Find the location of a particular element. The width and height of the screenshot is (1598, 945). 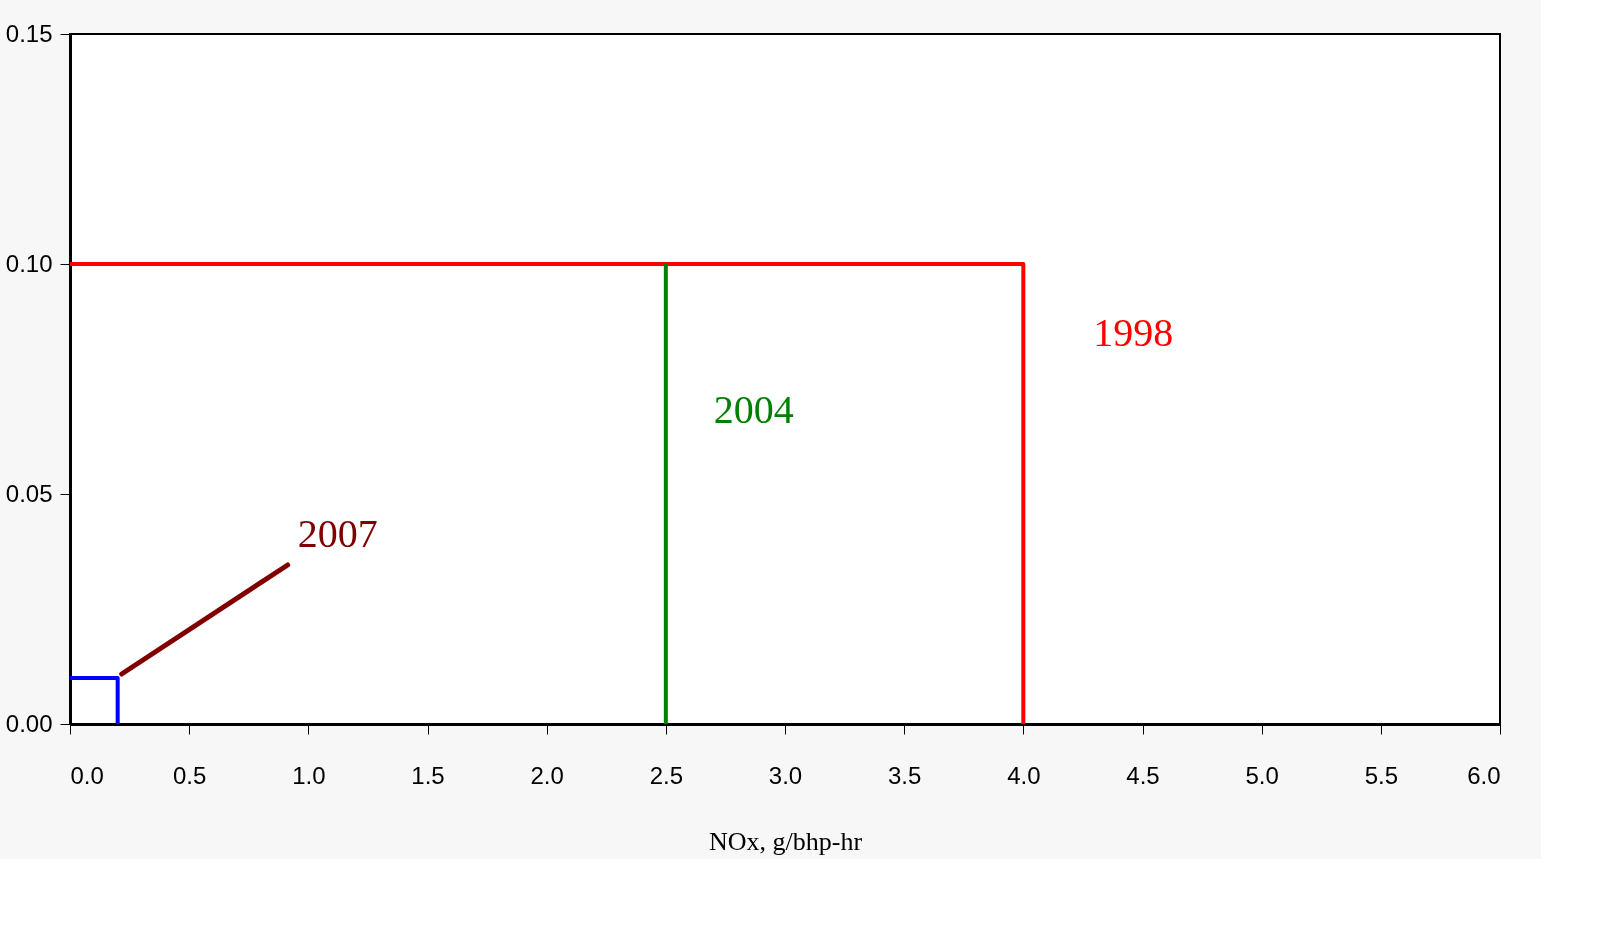

text: 2007 is located at coordinates (337, 533).